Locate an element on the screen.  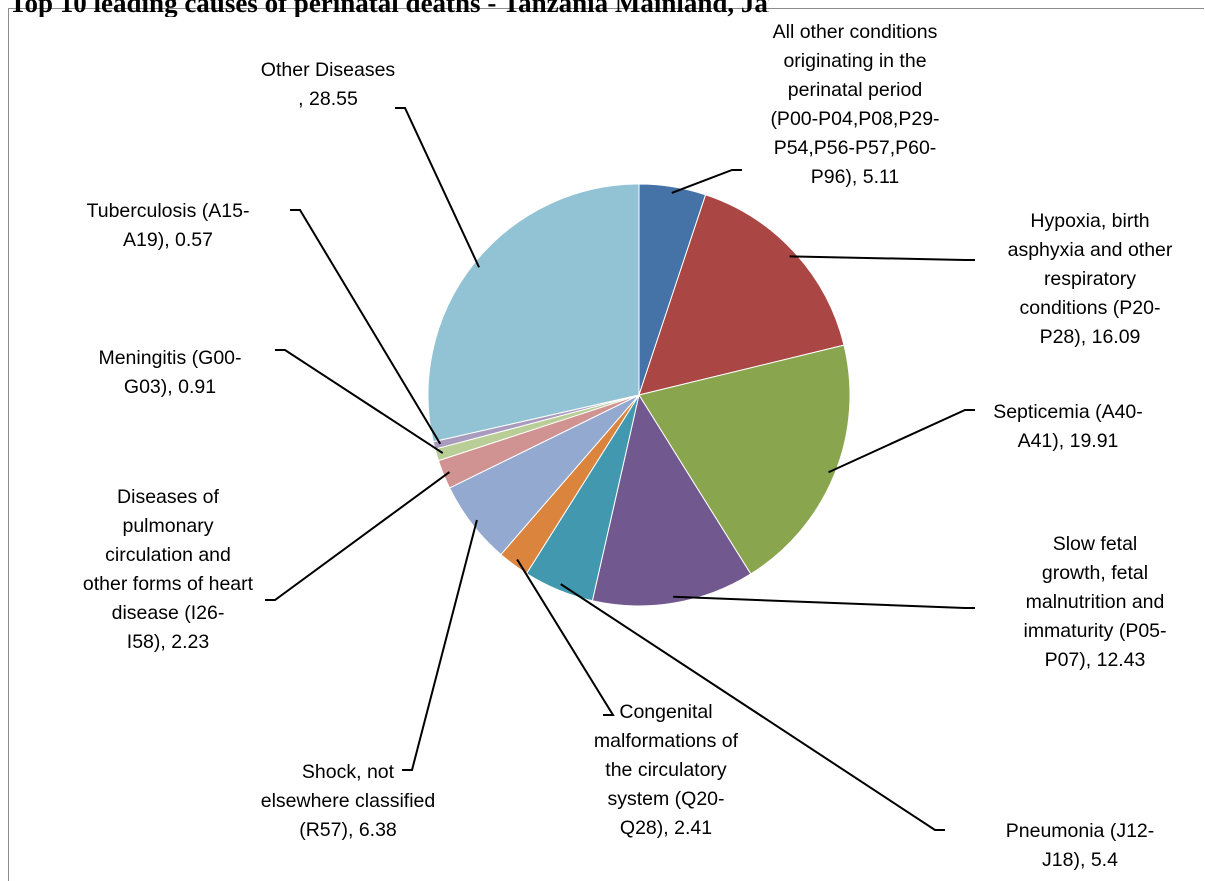
slice-label-line: malnutrition and is located at coordinates (1095, 602).